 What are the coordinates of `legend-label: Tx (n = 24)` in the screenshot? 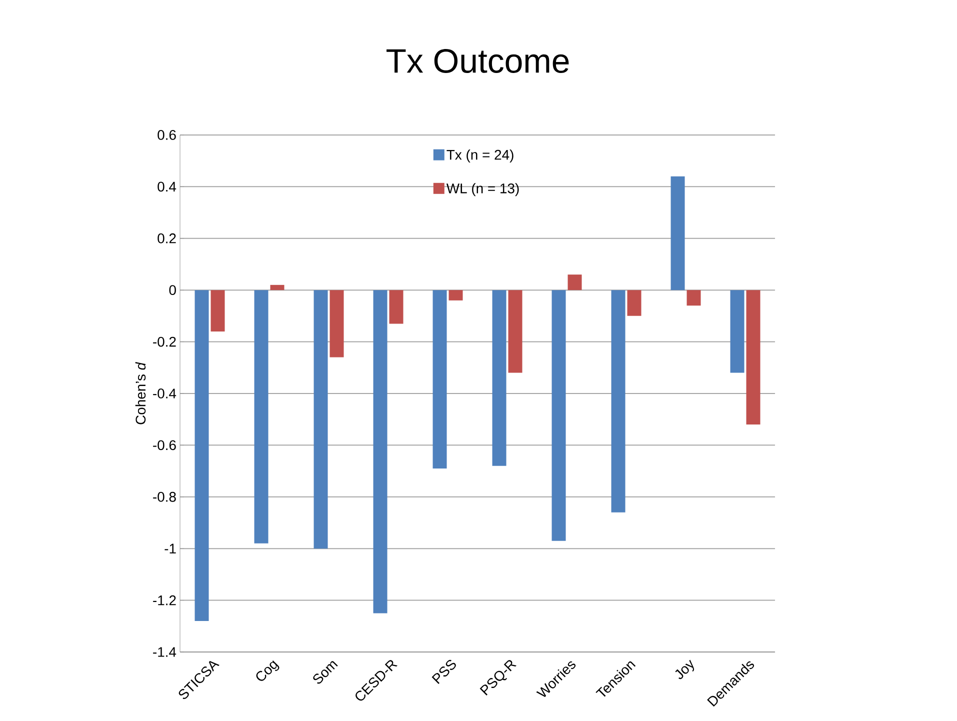 It's located at (480, 156).